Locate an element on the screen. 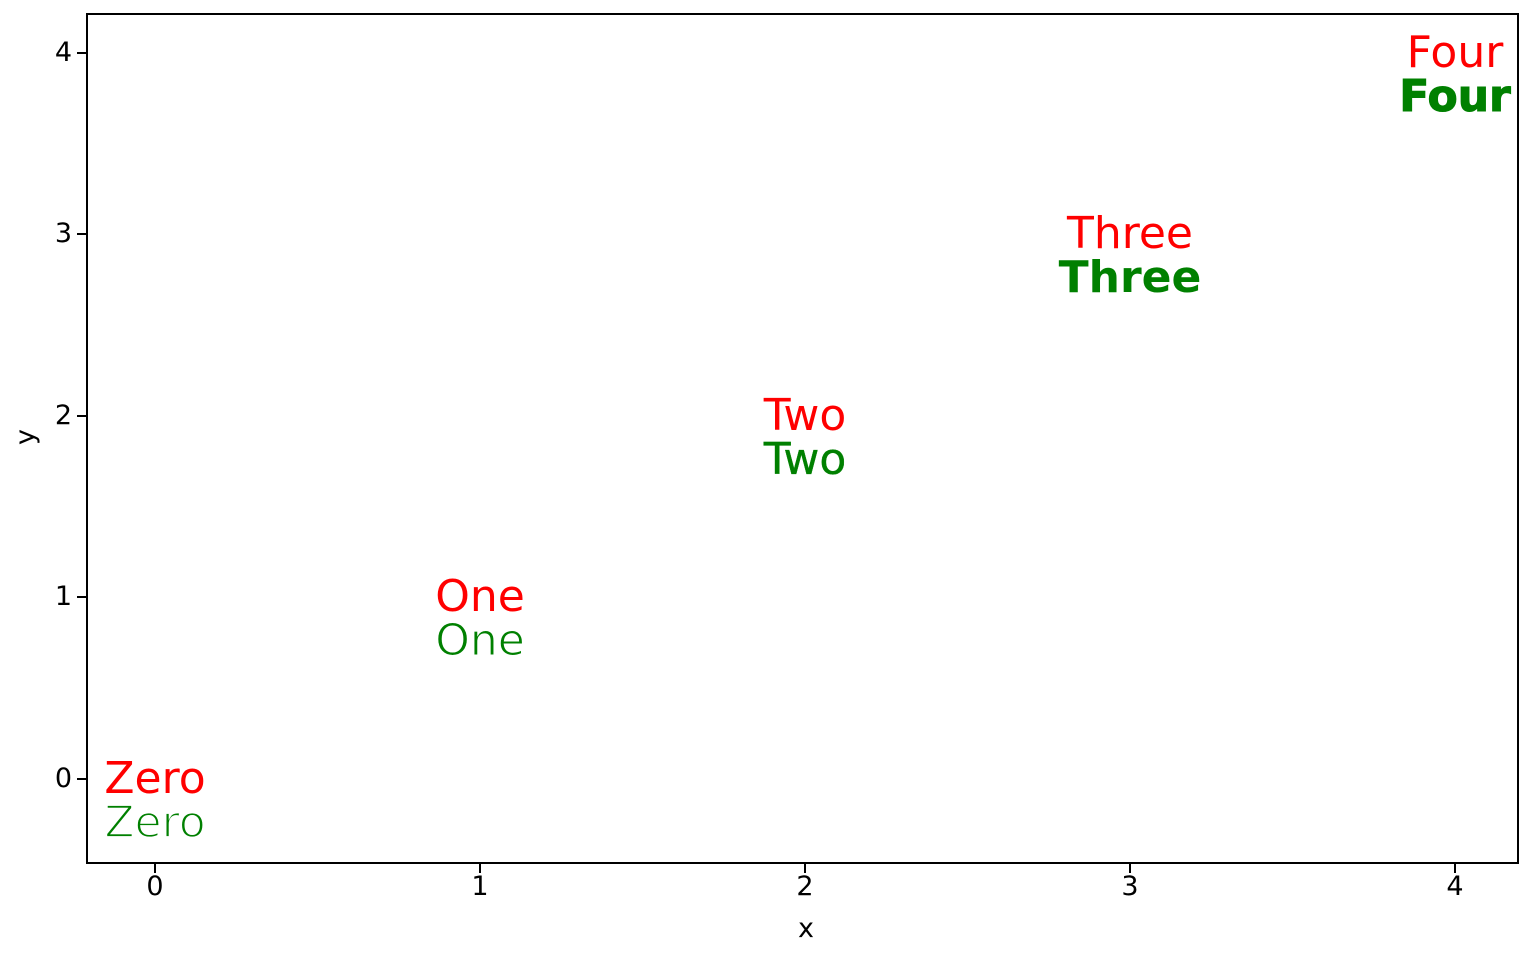  annotation-three-red-label: Three is located at coordinates (1130, 233).